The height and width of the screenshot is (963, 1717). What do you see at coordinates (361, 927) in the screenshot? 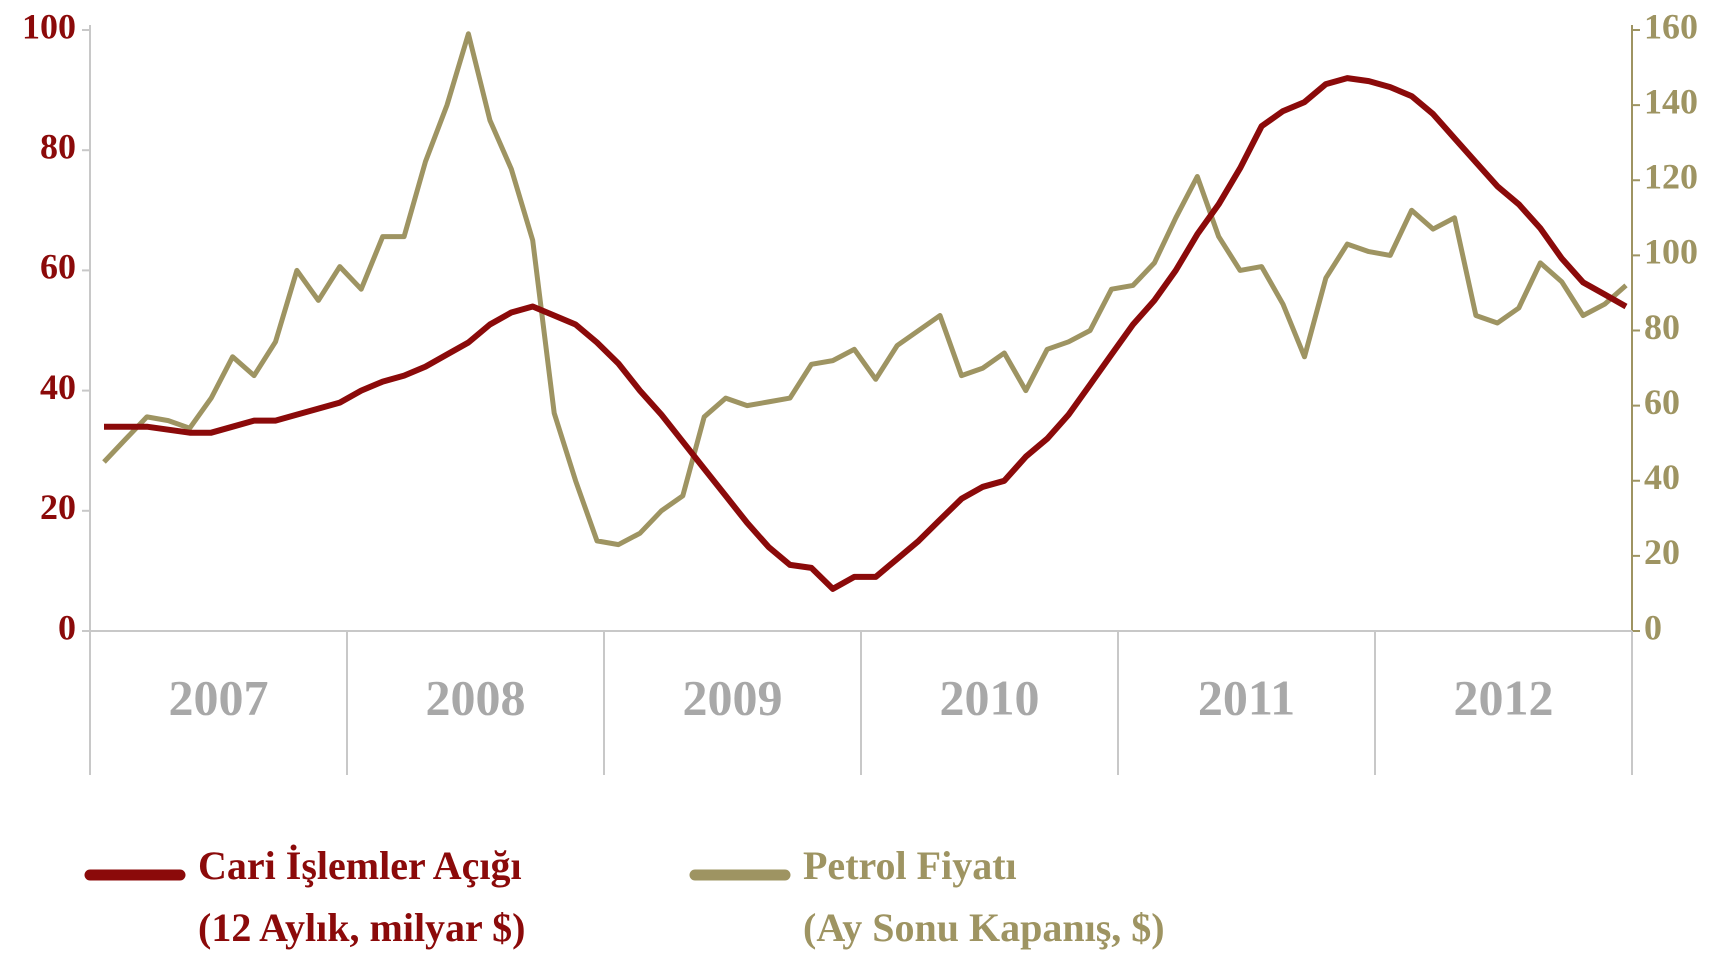
I see `legend-note: (12 Aylık, milyar $)` at bounding box center [361, 927].